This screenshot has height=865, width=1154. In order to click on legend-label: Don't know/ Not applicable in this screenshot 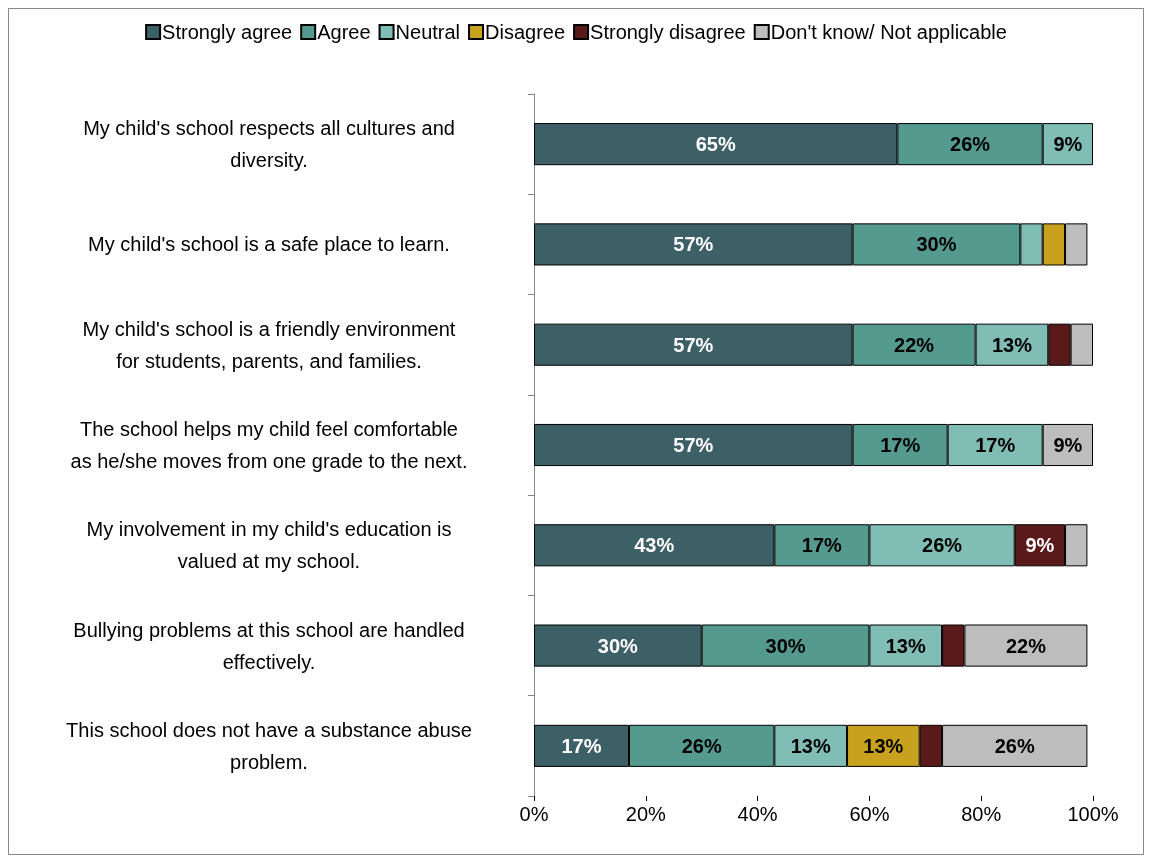, I will do `click(888, 32)`.